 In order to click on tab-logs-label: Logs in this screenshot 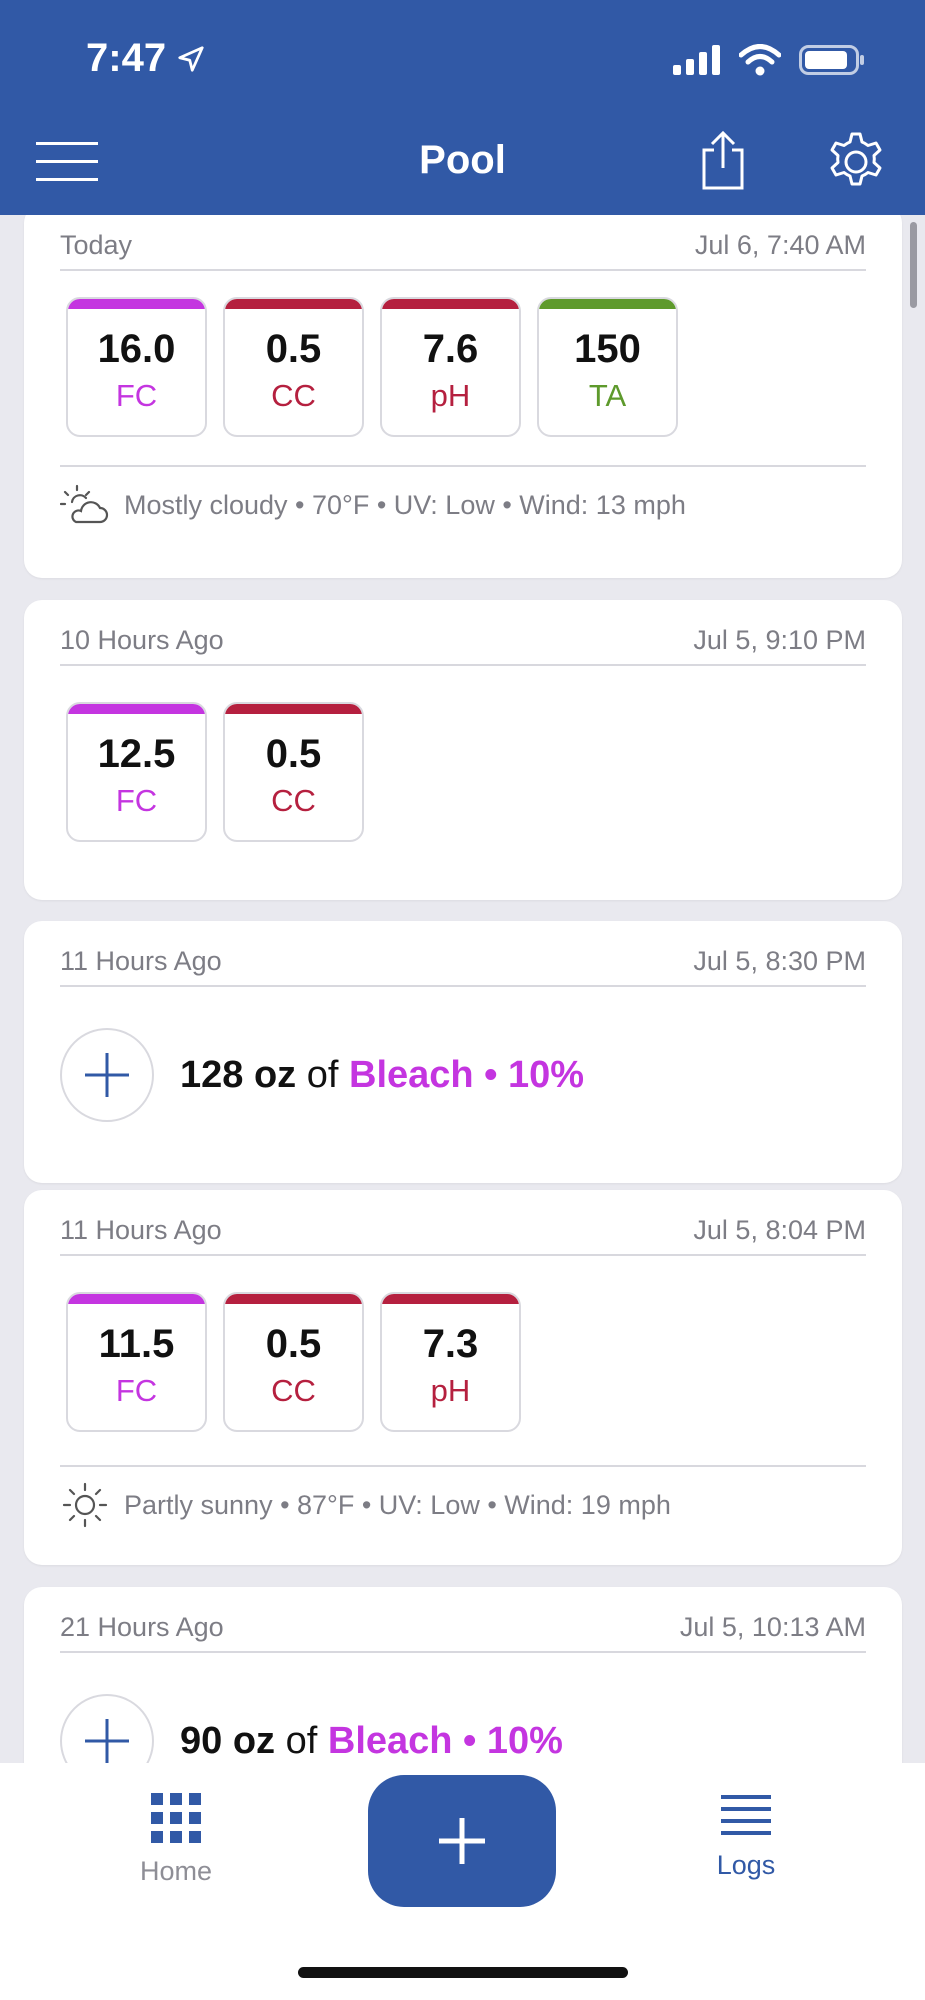, I will do `click(746, 1865)`.